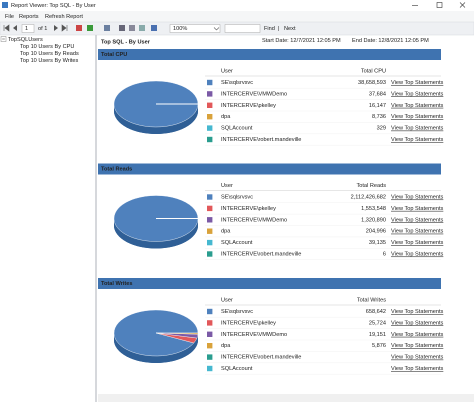 The image size is (474, 402). I want to click on h-scrollbar, so click(286, 398).